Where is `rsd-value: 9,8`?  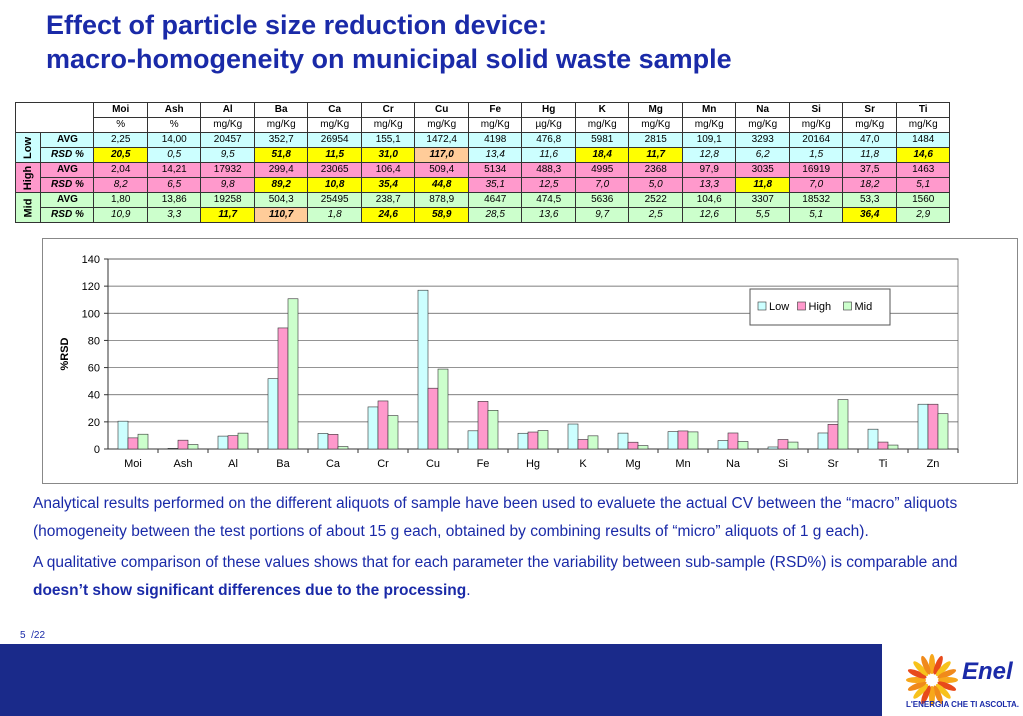
rsd-value: 9,8 is located at coordinates (227, 185).